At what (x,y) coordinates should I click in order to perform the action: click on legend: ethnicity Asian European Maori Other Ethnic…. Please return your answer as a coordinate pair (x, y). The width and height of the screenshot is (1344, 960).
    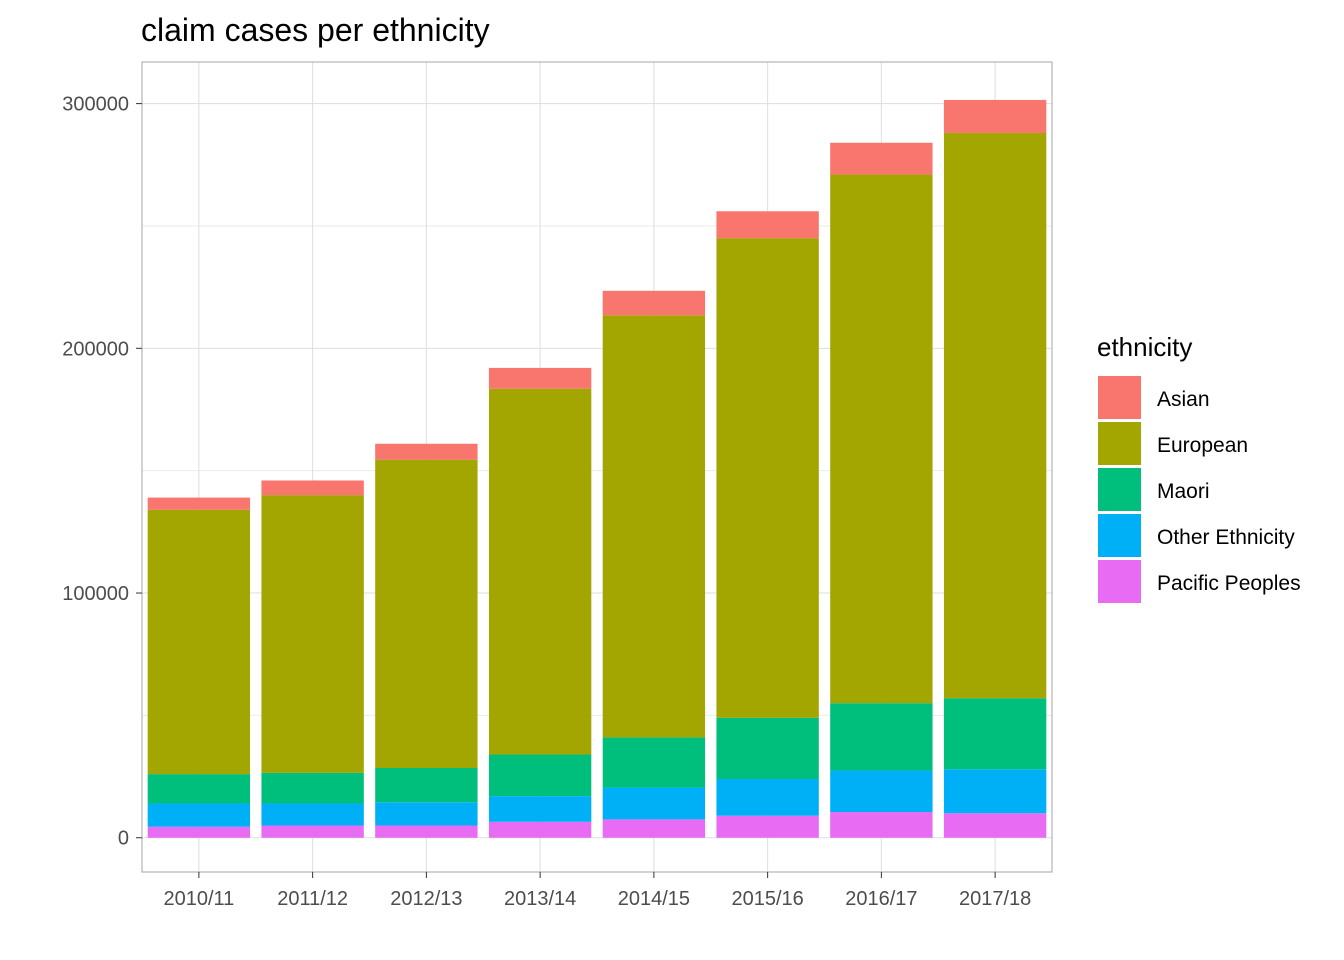
    Looking at the image, I should click on (1199, 467).